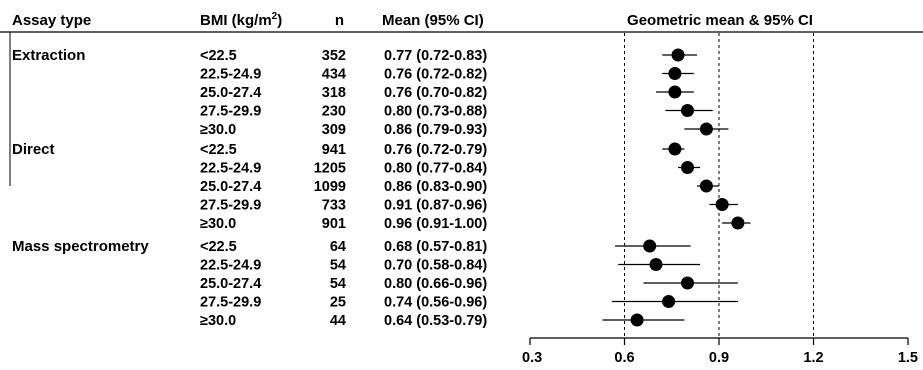 This screenshot has height=370, width=923. Describe the element at coordinates (435, 56) in the screenshot. I see `mean-ci-cell: 0.77 (0.72-0.83)` at that location.